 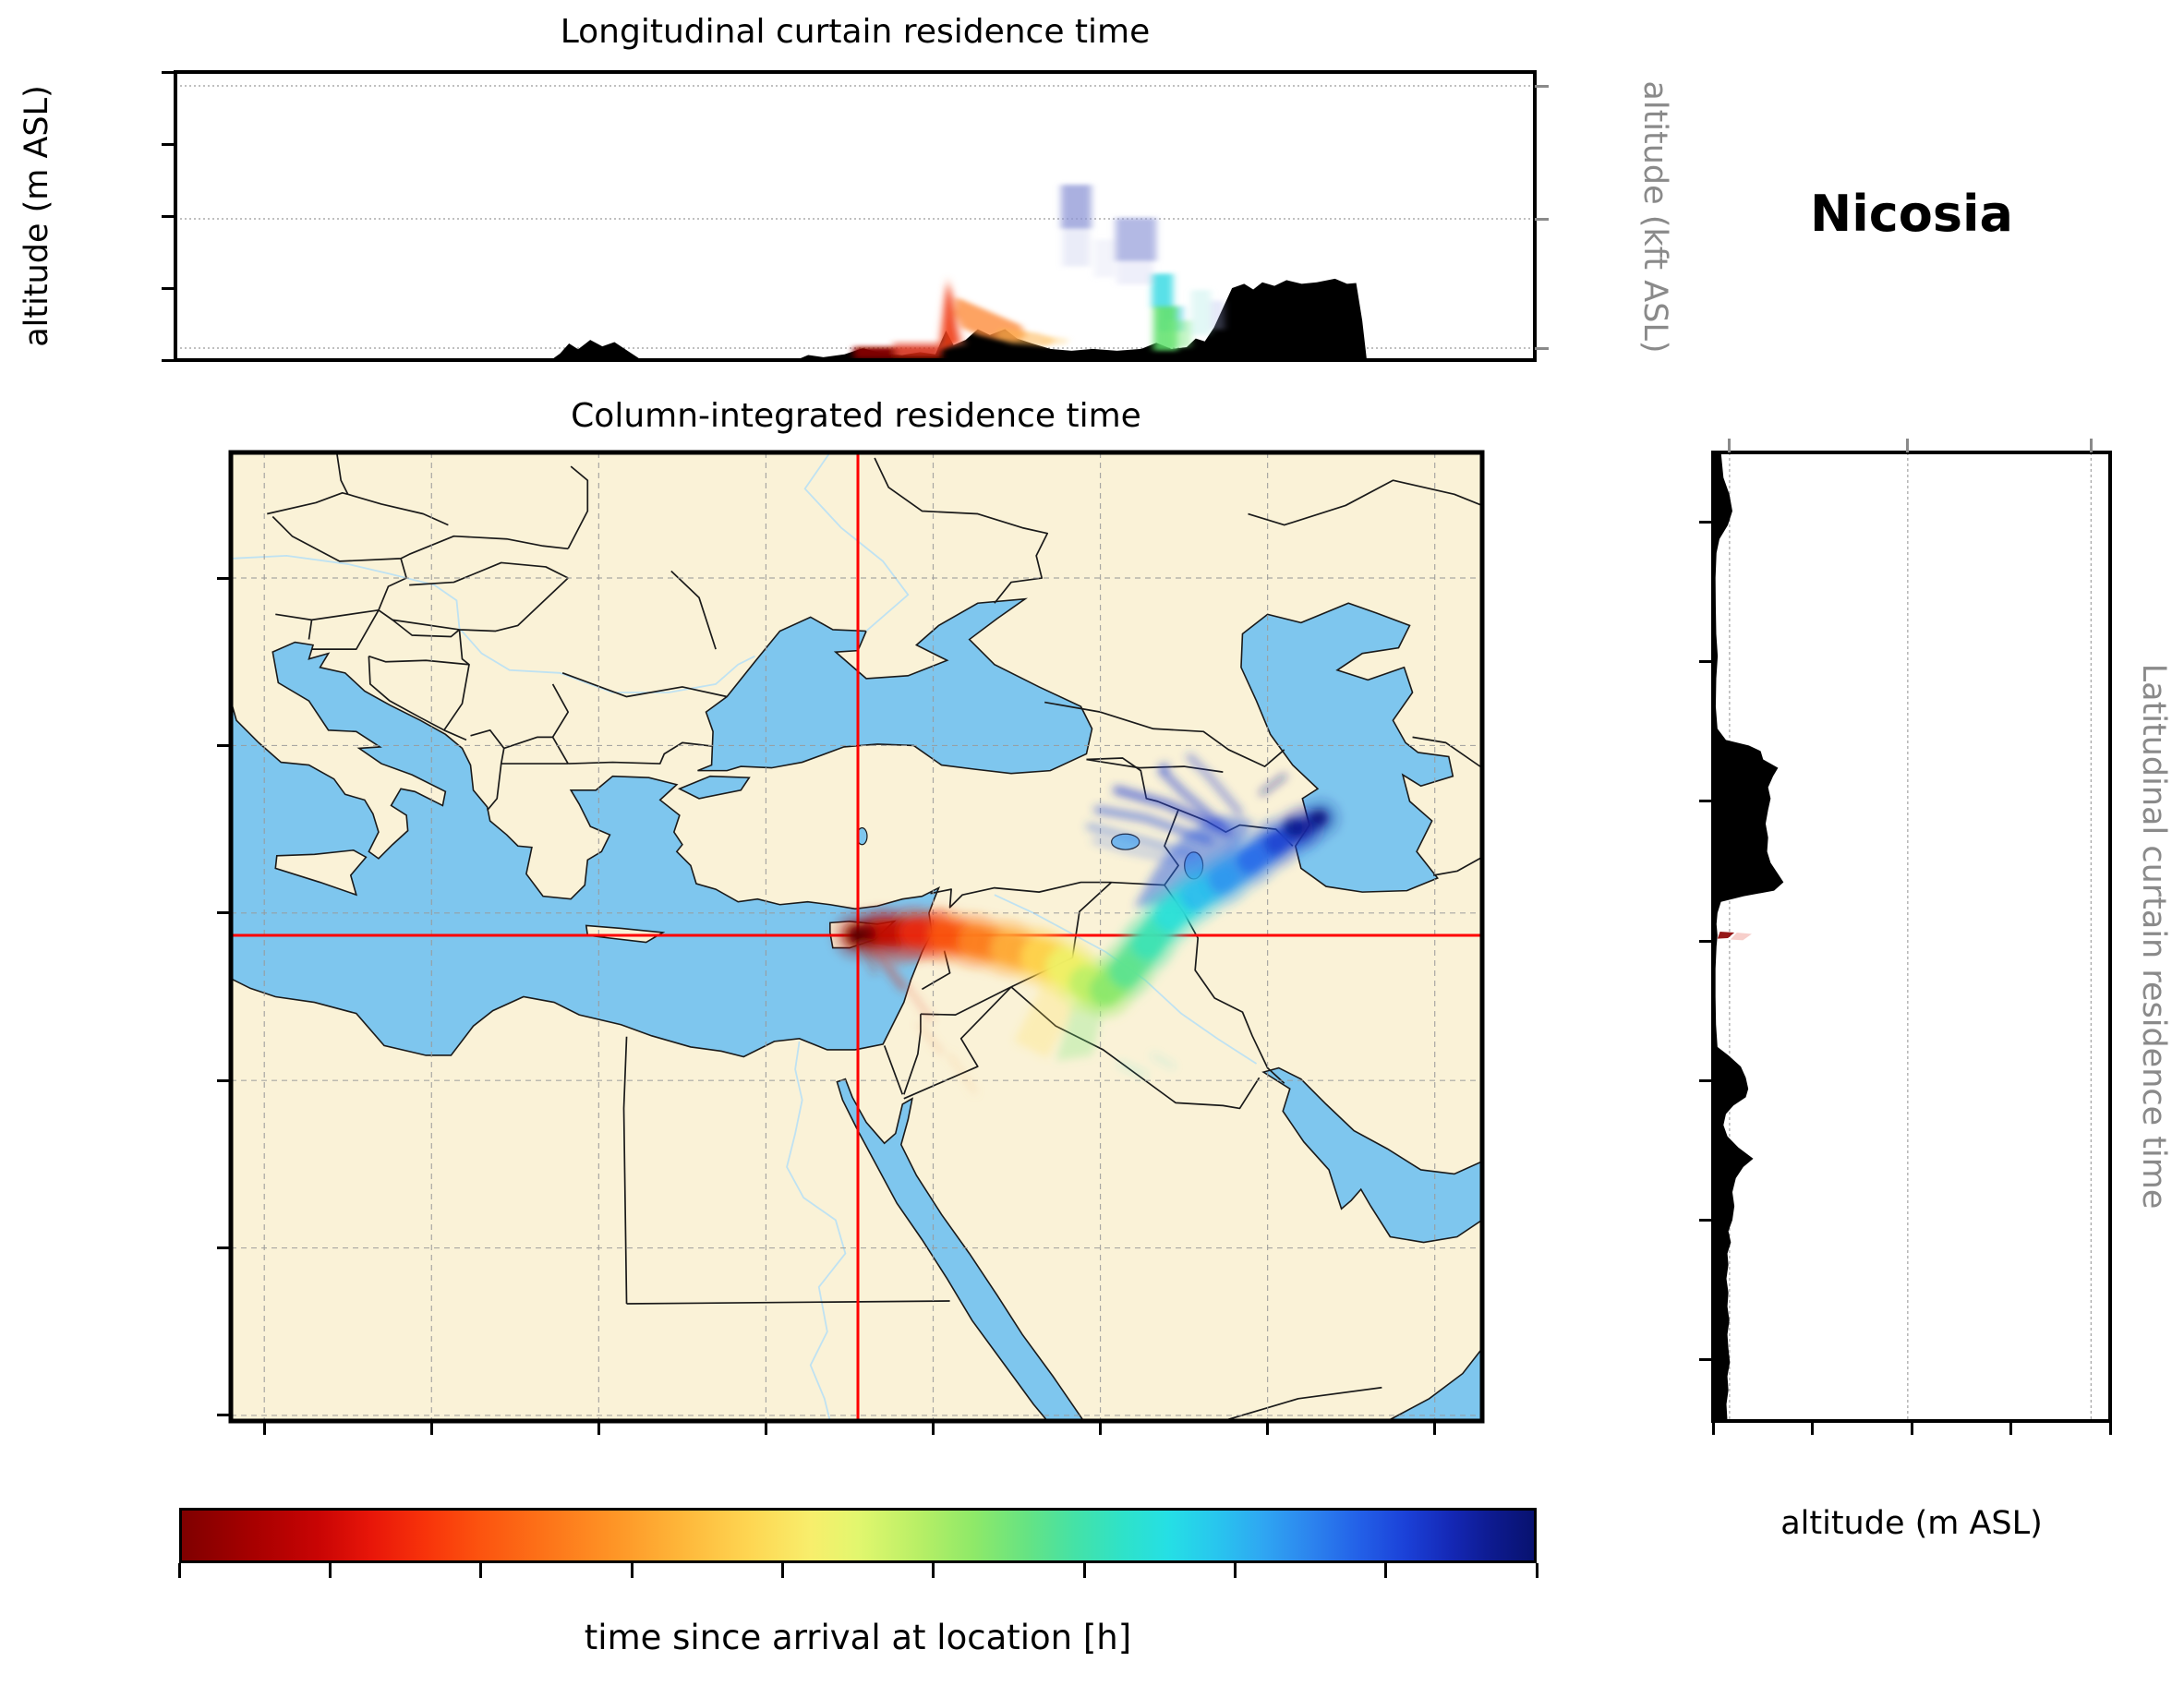 I want to click on map-panel-title: Column-integrated residence time, so click(x=856, y=416).